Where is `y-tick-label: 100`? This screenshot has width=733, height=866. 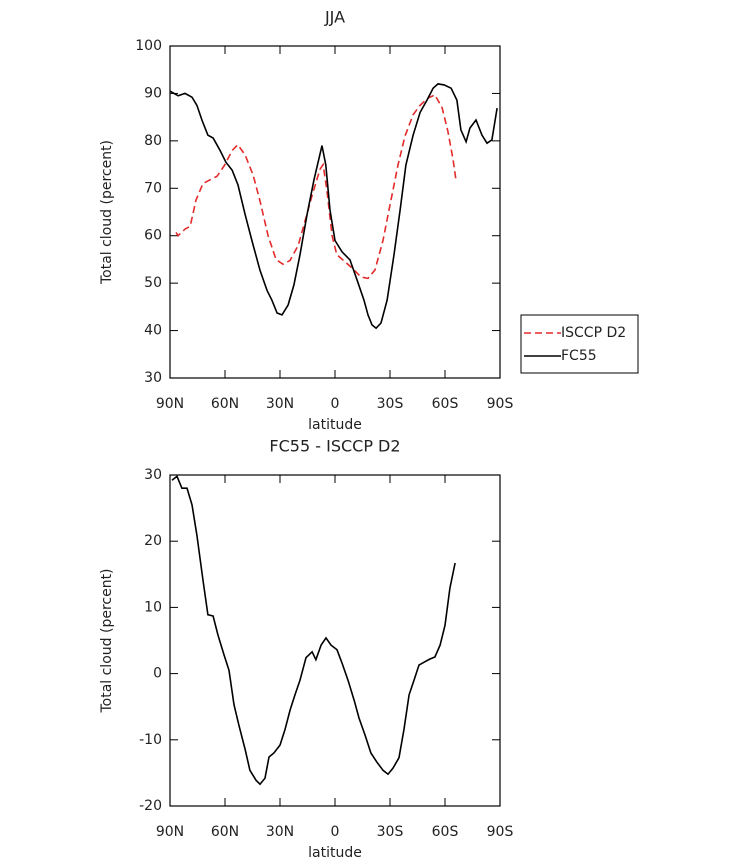
y-tick-label: 100 is located at coordinates (148, 46).